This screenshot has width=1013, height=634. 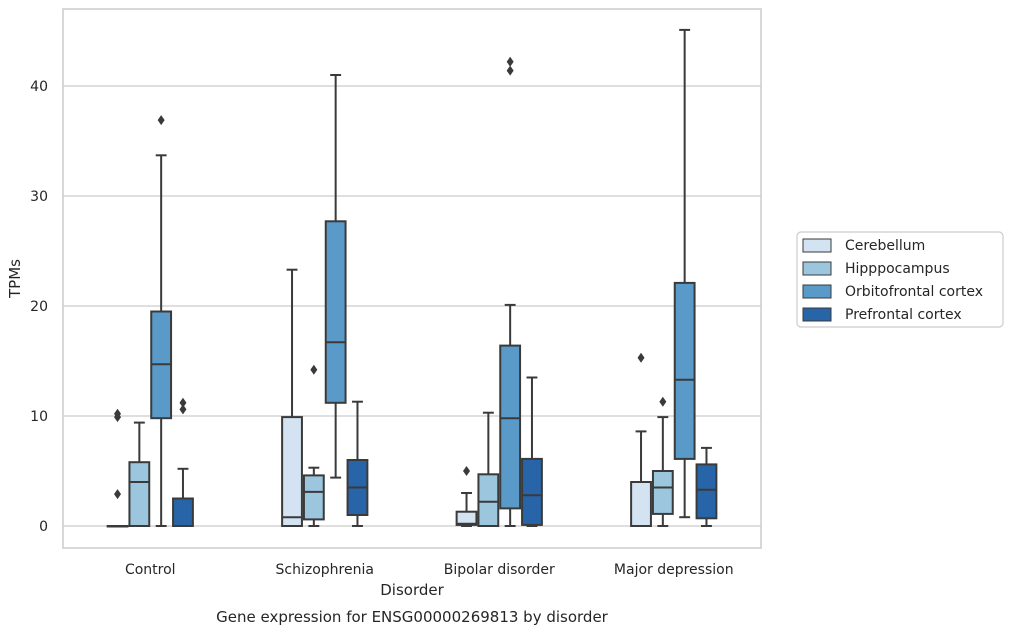 I want to click on y-axis-label: TPMs, so click(x=15, y=279).